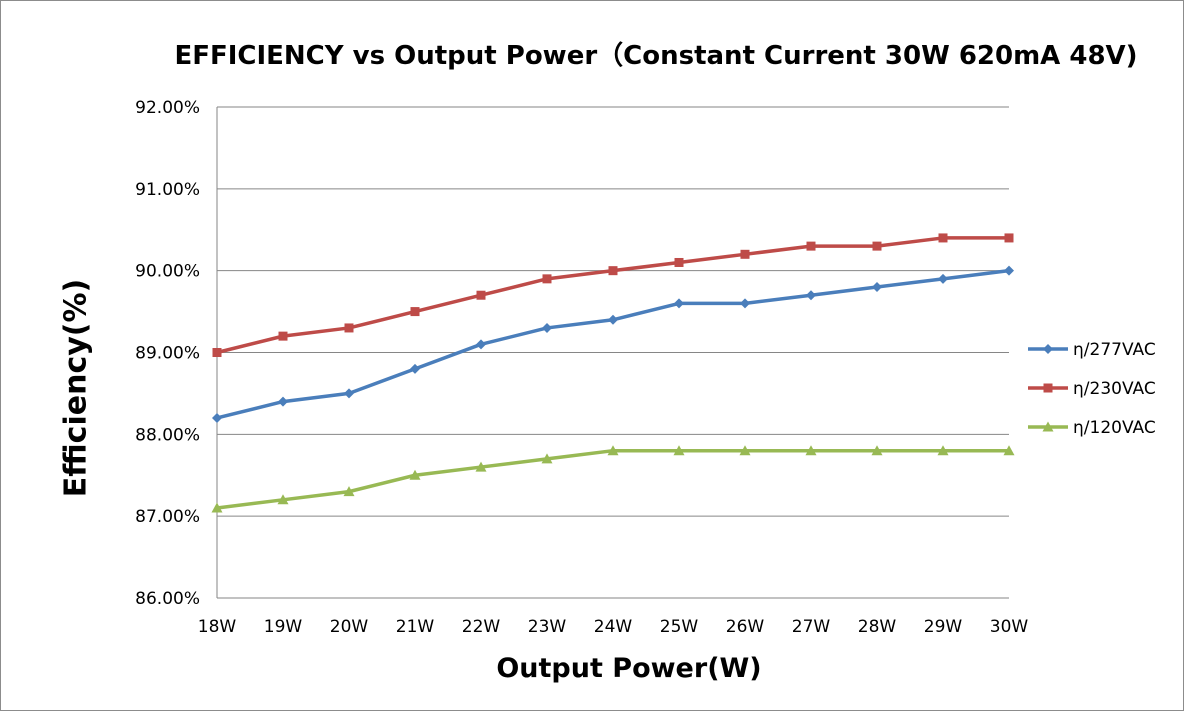 The width and height of the screenshot is (1184, 712). What do you see at coordinates (349, 627) in the screenshot?
I see `x-tick-label: 20W` at bounding box center [349, 627].